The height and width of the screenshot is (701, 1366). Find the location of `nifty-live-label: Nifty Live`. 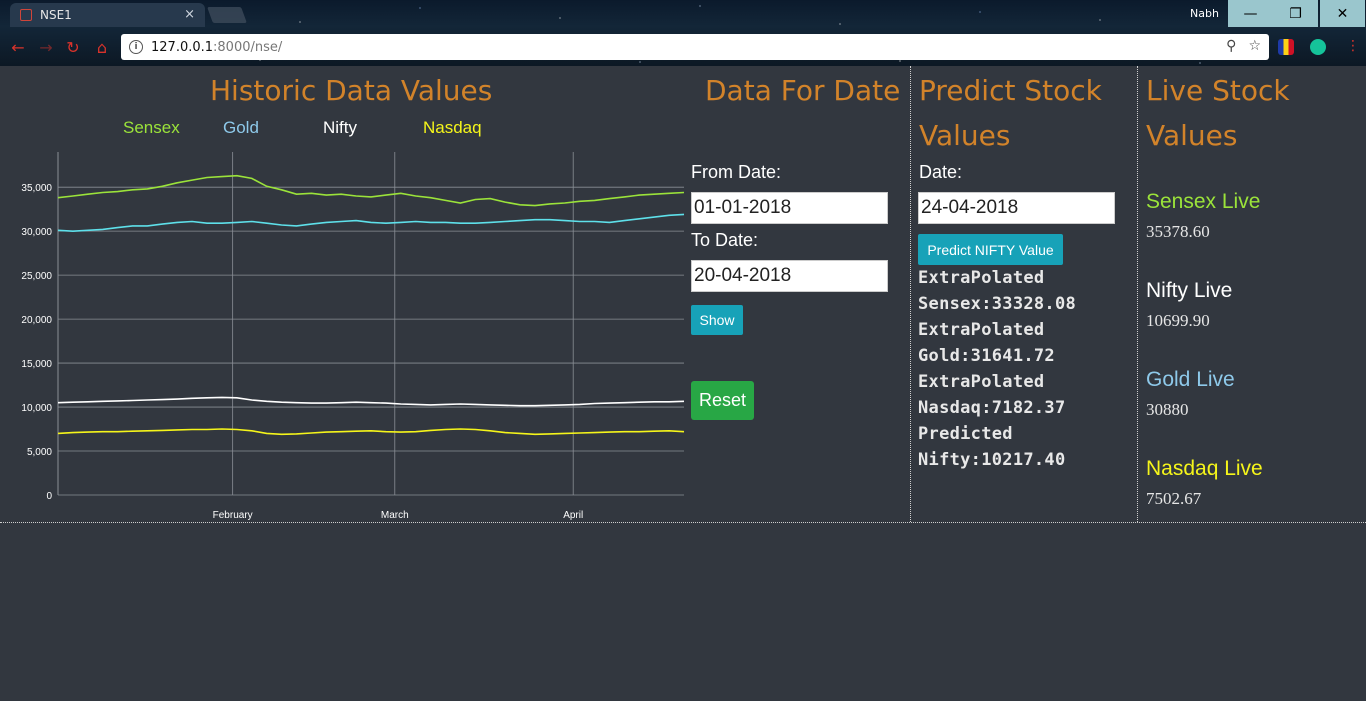

nifty-live-label: Nifty Live is located at coordinates (1189, 290).